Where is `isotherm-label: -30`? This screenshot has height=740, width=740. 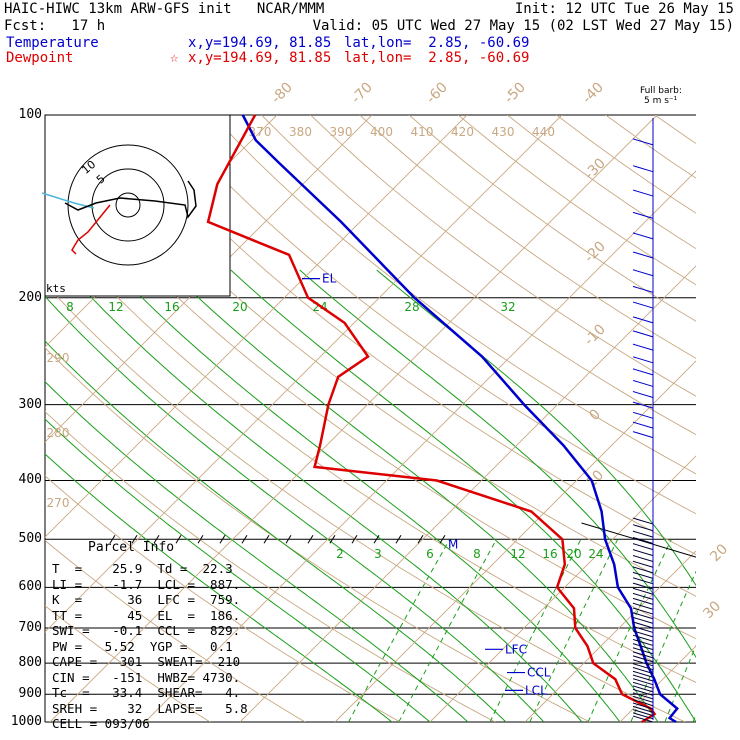
isotherm-label: -30 is located at coordinates (594, 168).